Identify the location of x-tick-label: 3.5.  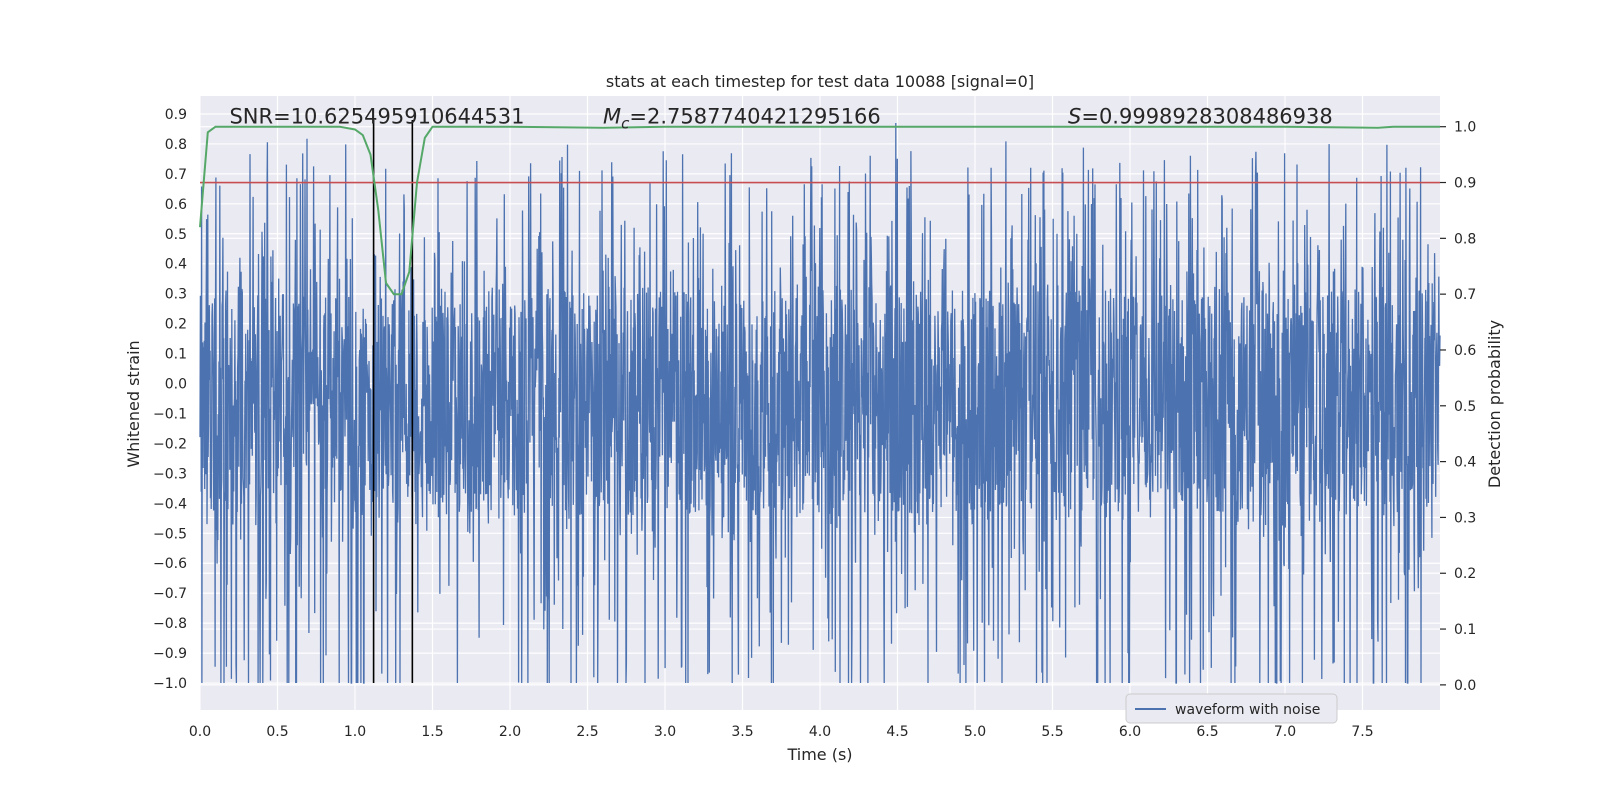
(742, 732).